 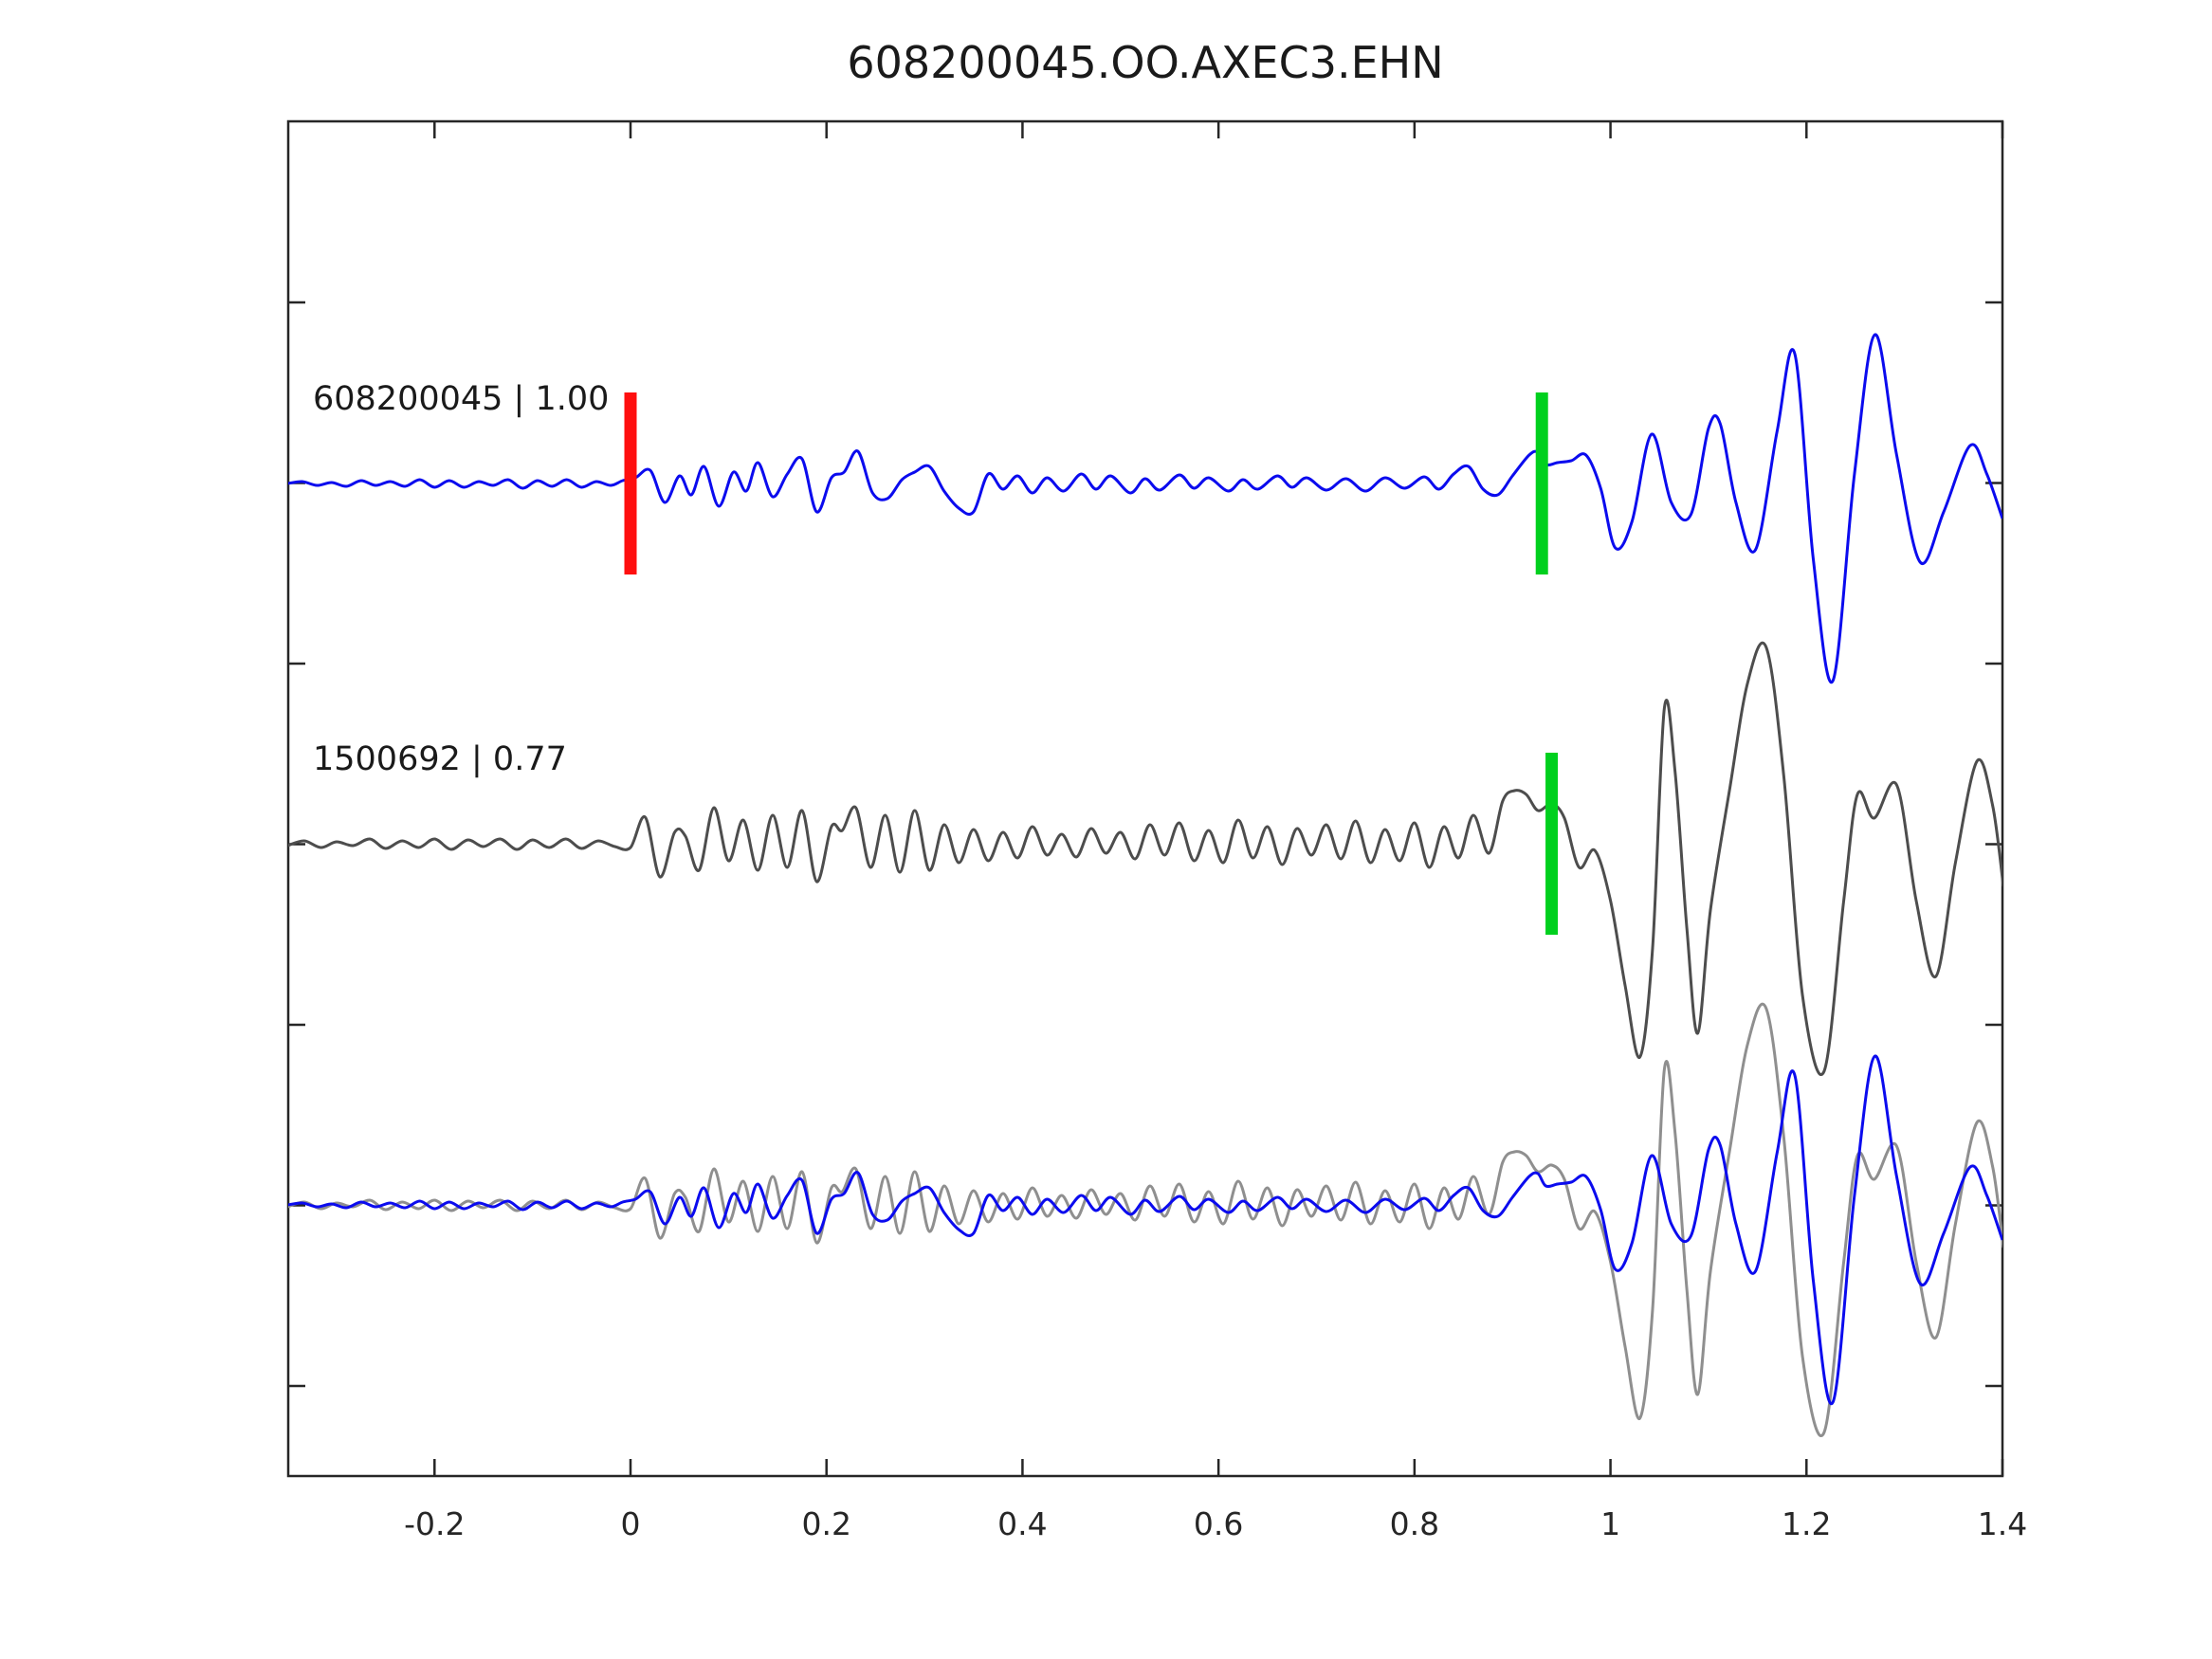 What do you see at coordinates (2003, 1523) in the screenshot?
I see `x-tick-label: 1.4` at bounding box center [2003, 1523].